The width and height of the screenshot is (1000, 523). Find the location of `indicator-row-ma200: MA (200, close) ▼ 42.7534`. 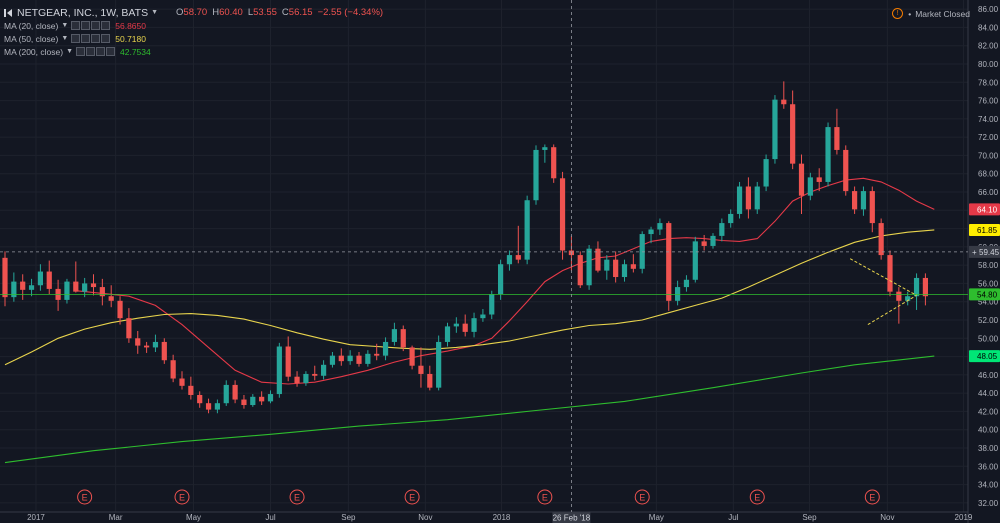

indicator-row-ma200: MA (200, close) ▼ 42.7534 is located at coordinates (193, 51).